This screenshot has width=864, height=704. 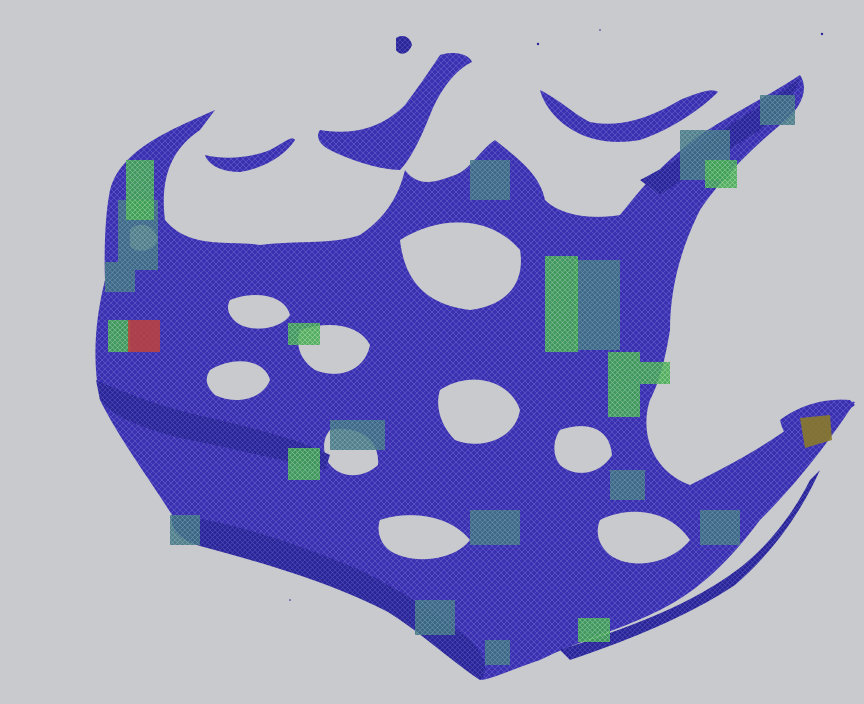 What do you see at coordinates (816, 431) in the screenshot?
I see `olive-patch` at bounding box center [816, 431].